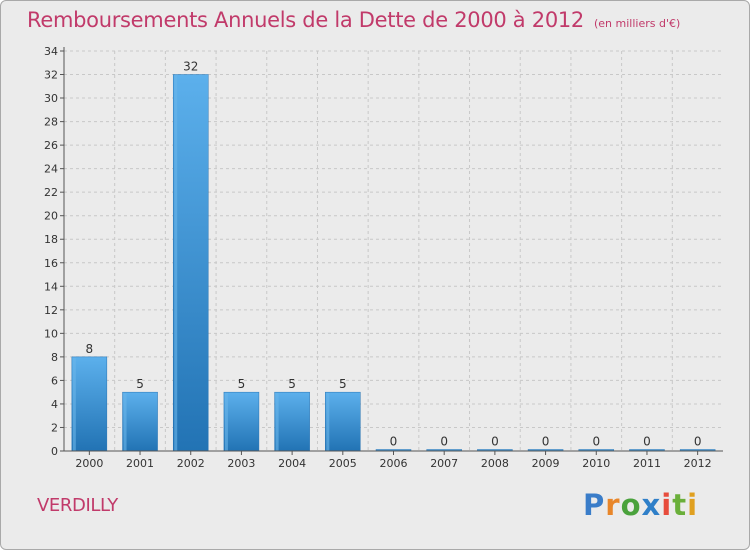 This screenshot has height=550, width=750. I want to click on y-tick-label: 24, so click(51, 169).